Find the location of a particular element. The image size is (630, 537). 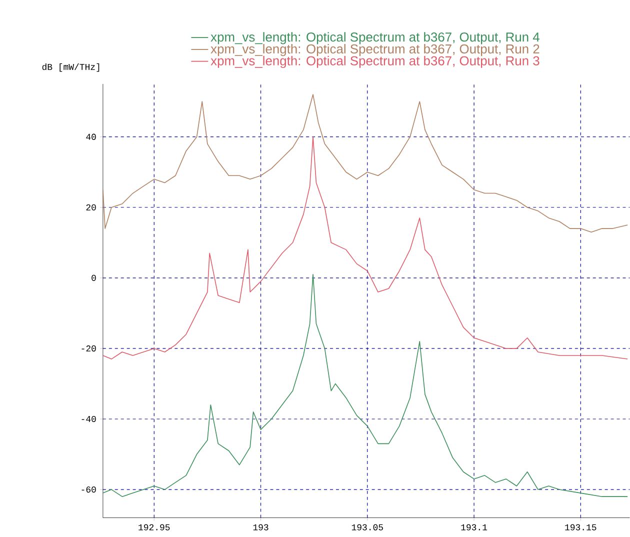

x-tick-label: 193.05 is located at coordinates (367, 527).